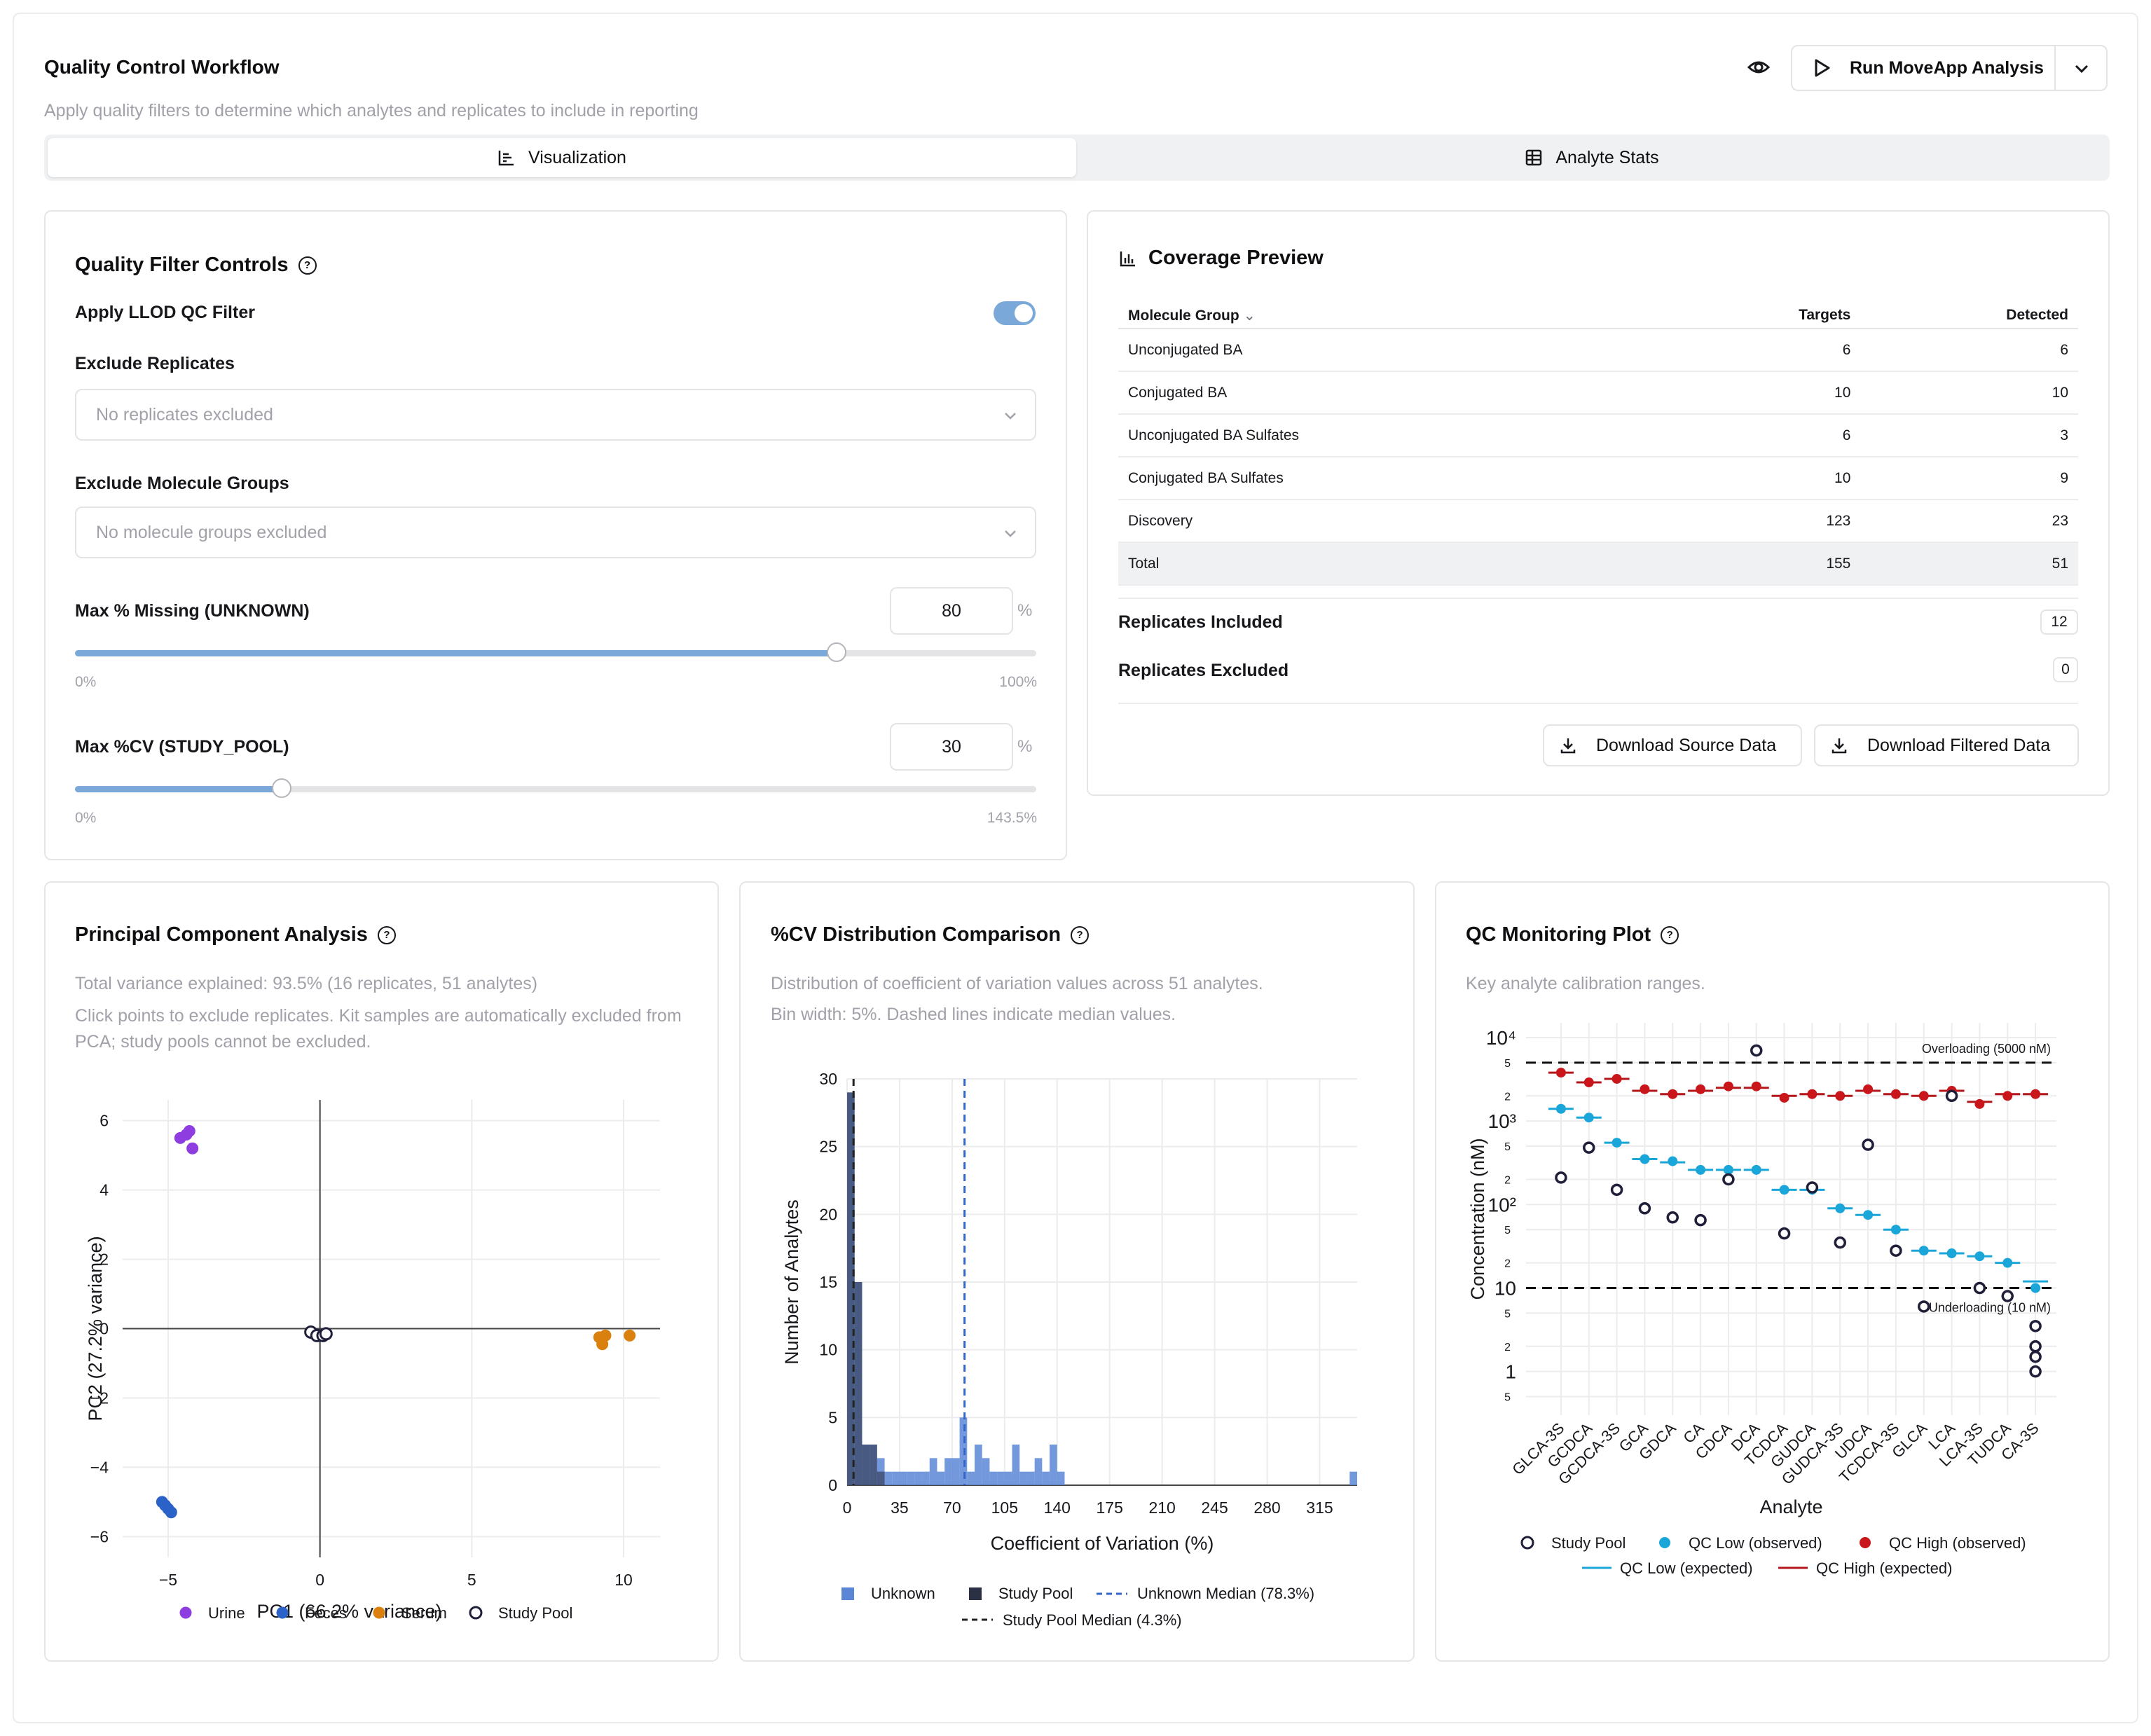  What do you see at coordinates (1790, 1506) in the screenshot?
I see `x-axis-label: Analyte` at bounding box center [1790, 1506].